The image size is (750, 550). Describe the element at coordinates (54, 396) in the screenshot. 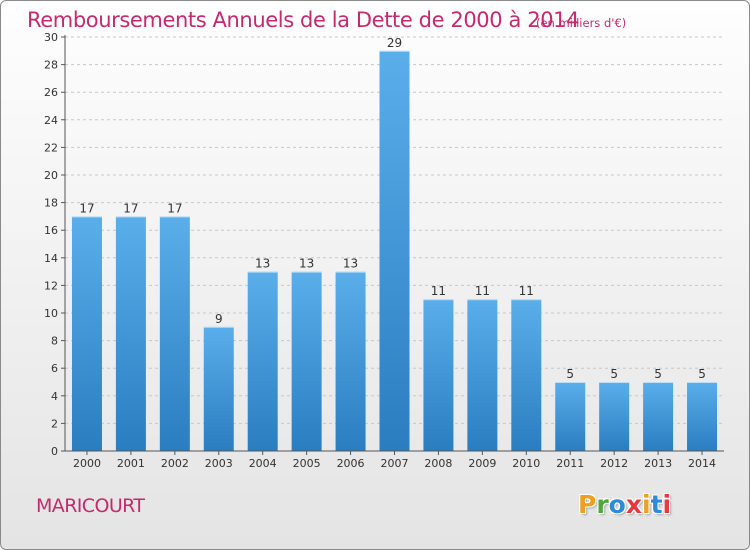

I see `y-tick-label: 4` at that location.